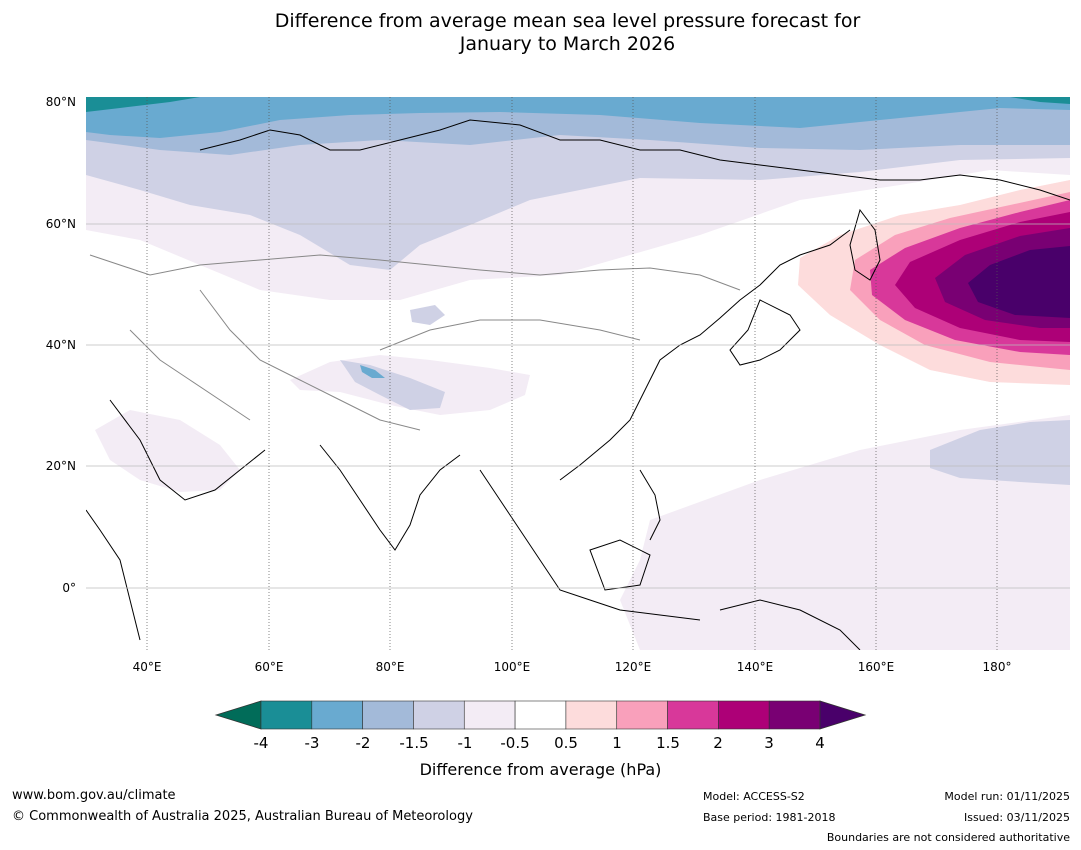 Image resolution: width=1081 pixels, height=850 pixels. Describe the element at coordinates (1040, 100) in the screenshot. I see `anomaly-area-neg-4b` at that location.